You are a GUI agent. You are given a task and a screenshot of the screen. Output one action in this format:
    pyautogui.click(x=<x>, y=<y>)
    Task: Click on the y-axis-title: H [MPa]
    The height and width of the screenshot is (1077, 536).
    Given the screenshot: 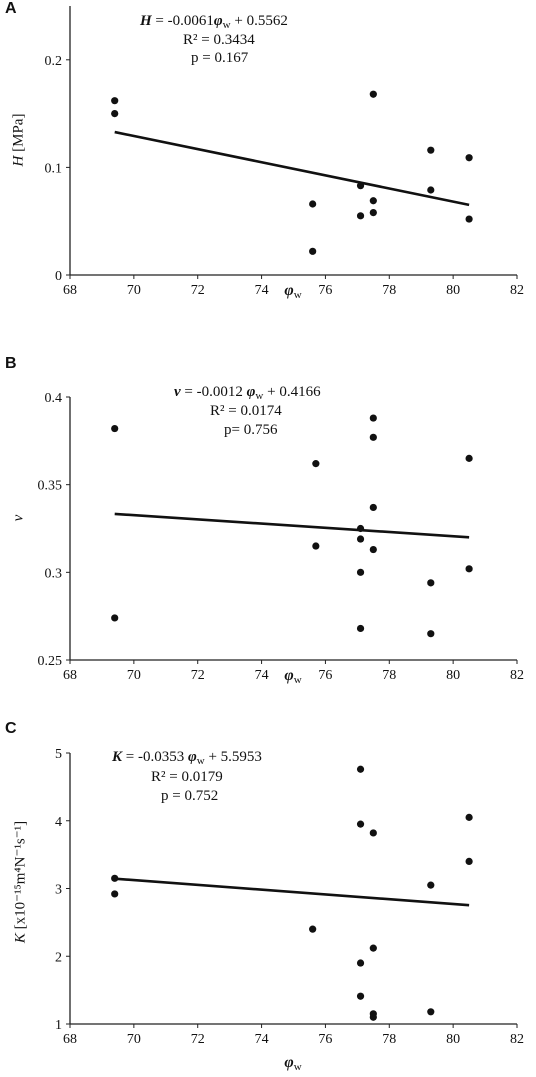 What is the action you would take?
    pyautogui.click(x=19, y=140)
    